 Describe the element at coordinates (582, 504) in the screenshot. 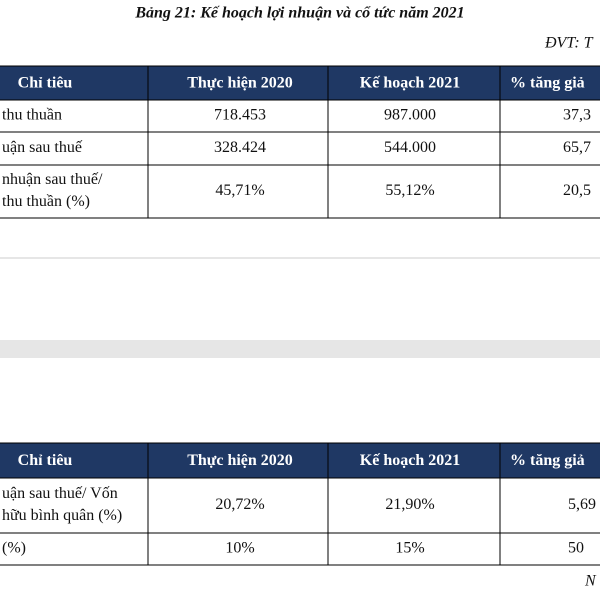

I see `cell: 5,69` at that location.